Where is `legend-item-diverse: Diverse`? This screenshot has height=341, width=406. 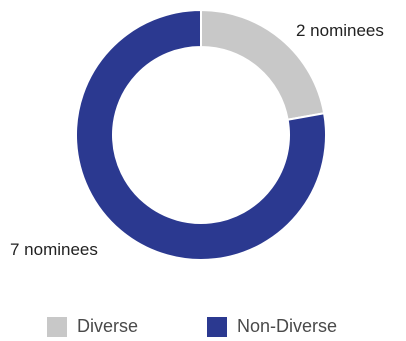 legend-item-diverse: Diverse is located at coordinates (92, 326).